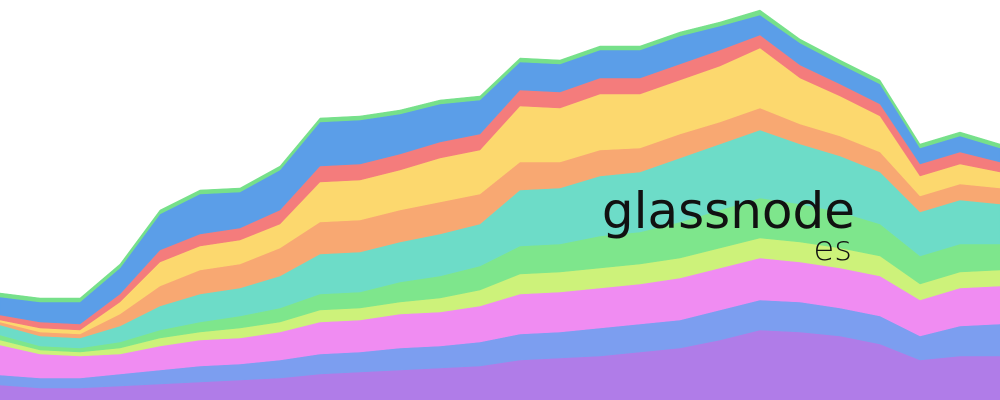 The height and width of the screenshot is (400, 1000). What do you see at coordinates (728, 211) in the screenshot?
I see `watermark: glassnode` at bounding box center [728, 211].